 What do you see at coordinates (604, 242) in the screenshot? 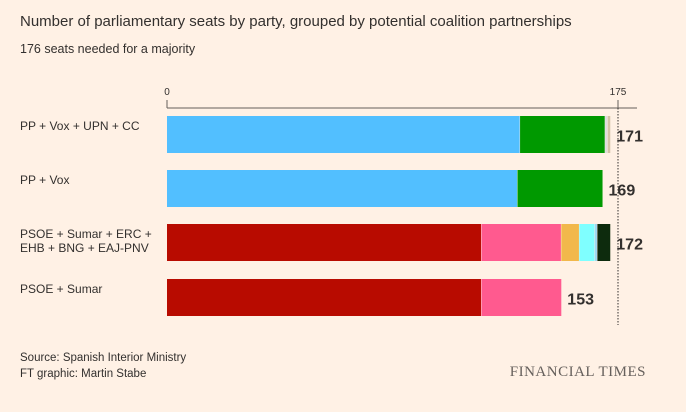
I see `bar-2-eaj-pnv` at bounding box center [604, 242].